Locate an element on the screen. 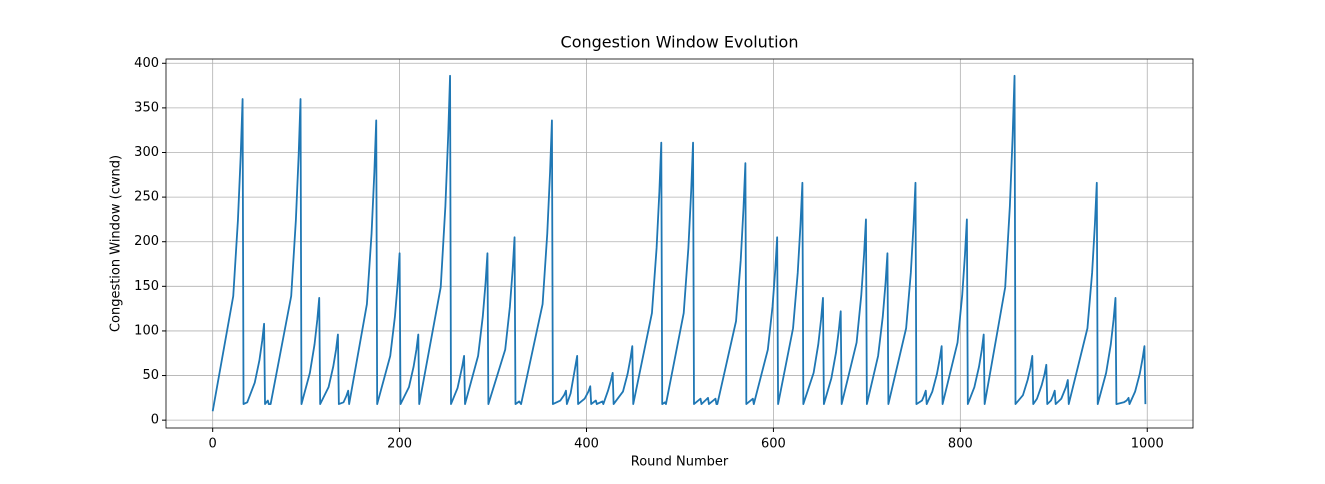  x-tick-label: 200 is located at coordinates (399, 444).